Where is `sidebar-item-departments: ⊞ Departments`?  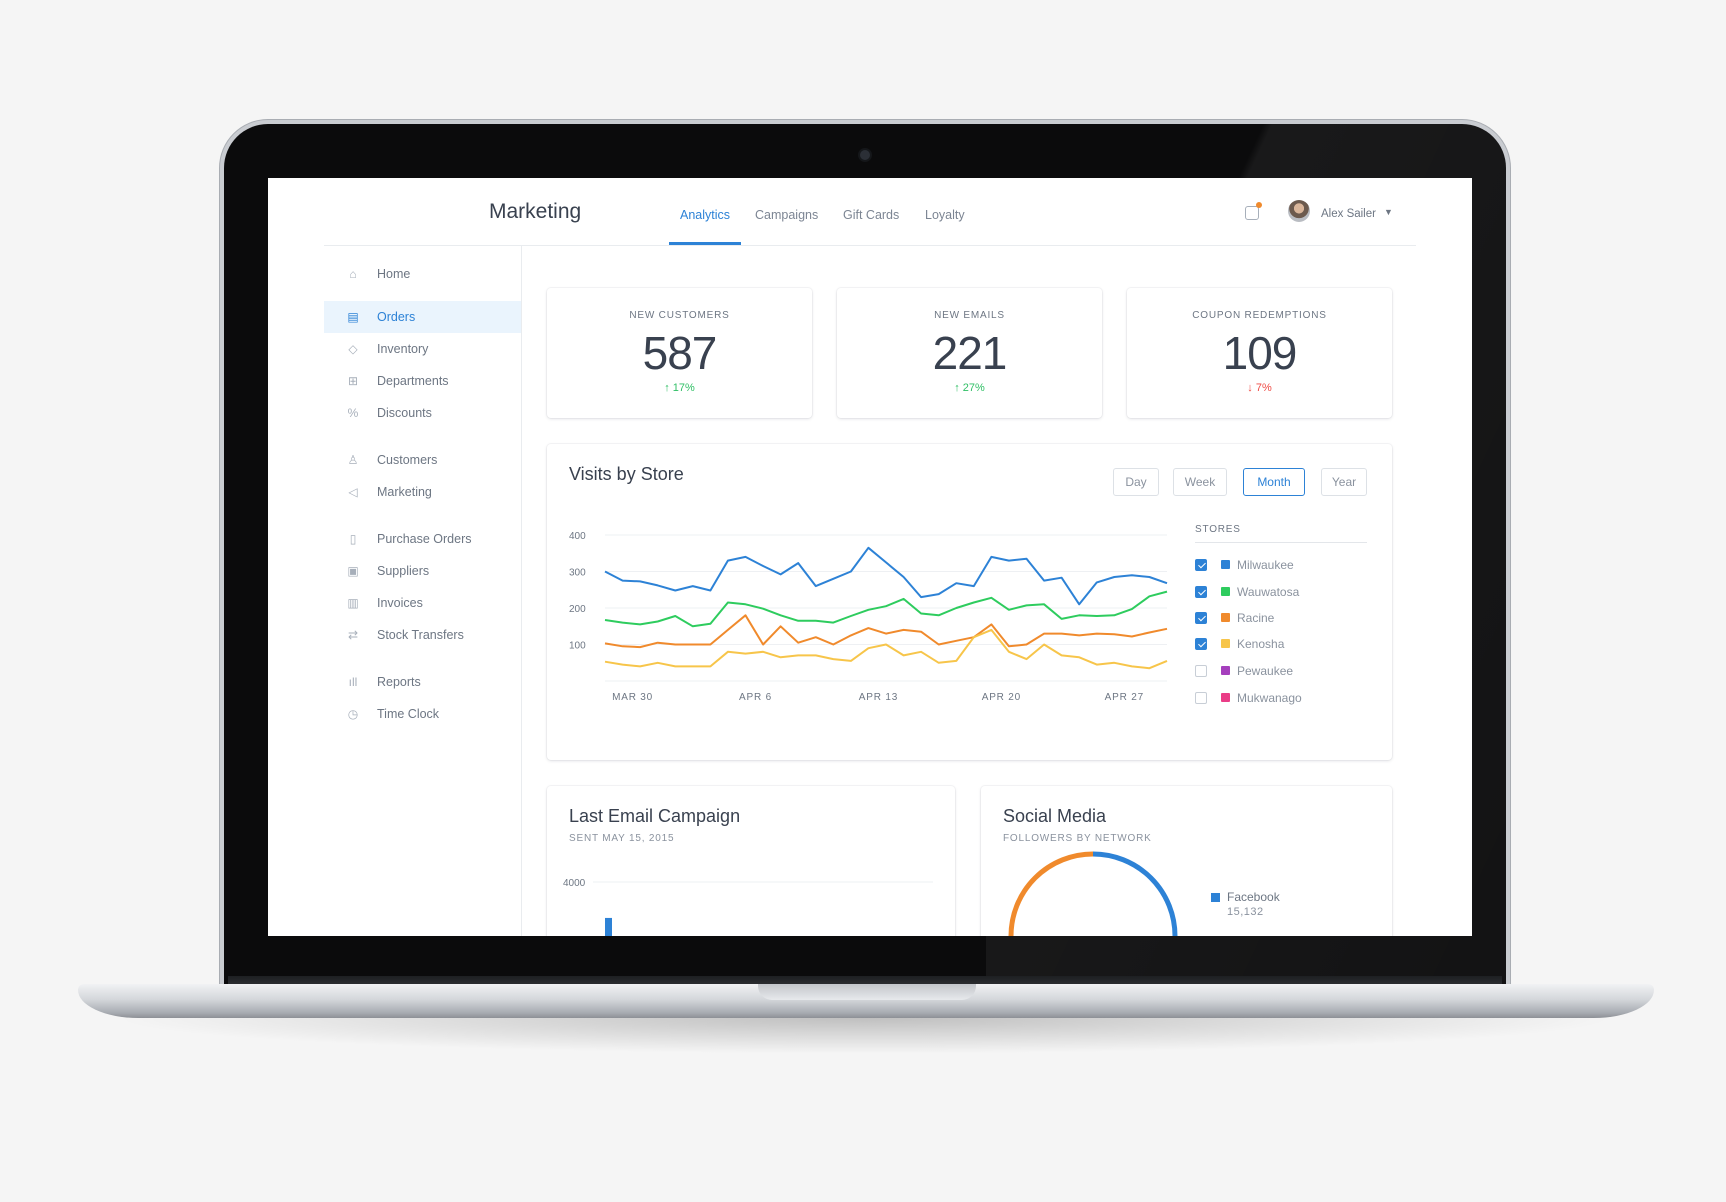 sidebar-item-departments: ⊞ Departments is located at coordinates (422, 381).